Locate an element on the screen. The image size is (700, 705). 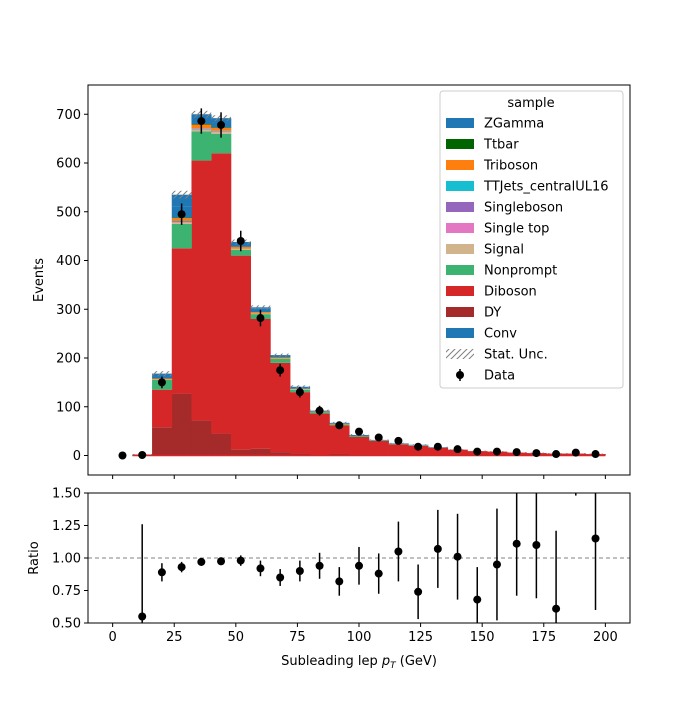
legend-swatch-triboson is located at coordinates (460, 165).